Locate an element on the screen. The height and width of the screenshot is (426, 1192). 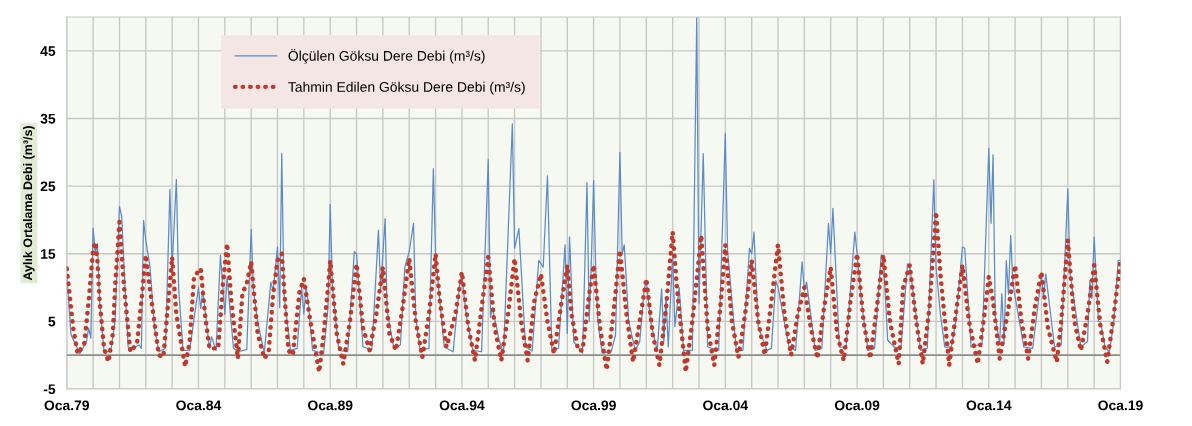
x-tick-label: Oca.79 is located at coordinates (67, 405).